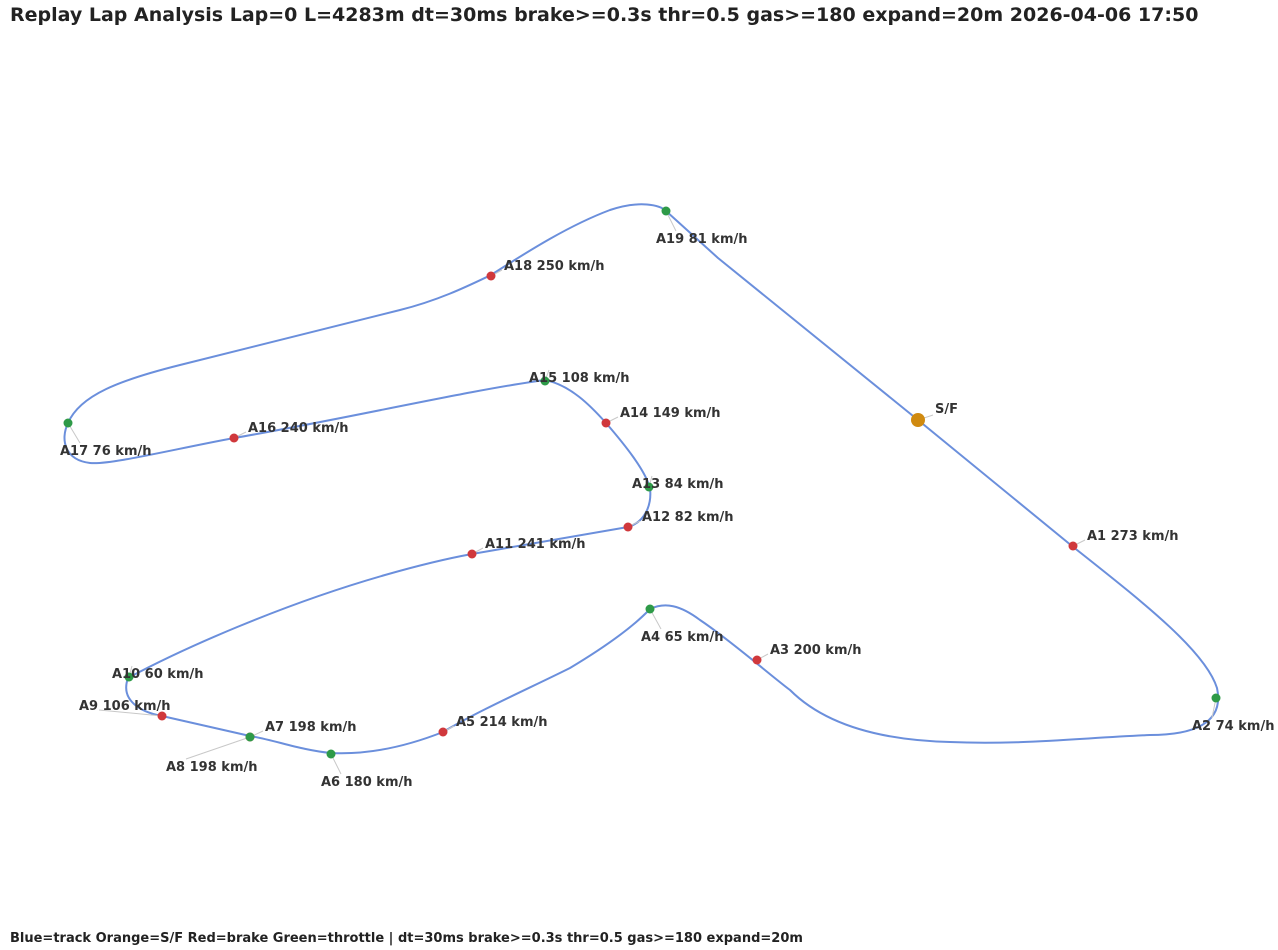 The image size is (1278, 950). I want to click on marker-label-a19: A19 81 km/h, so click(702, 239).